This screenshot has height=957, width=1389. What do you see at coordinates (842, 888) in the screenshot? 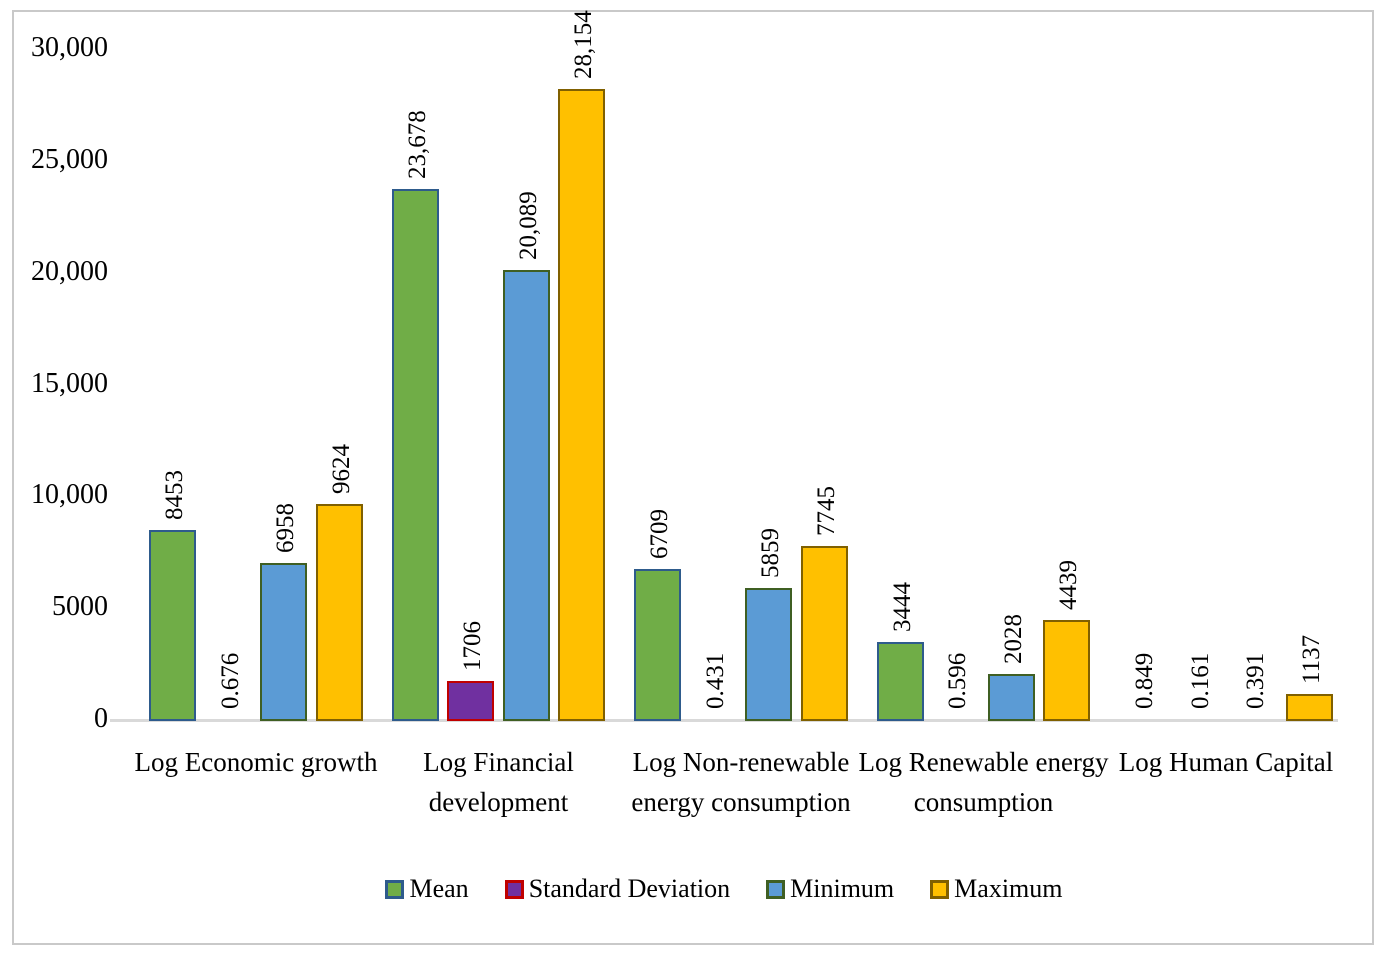
I see `legend-label: Minimum` at bounding box center [842, 888].